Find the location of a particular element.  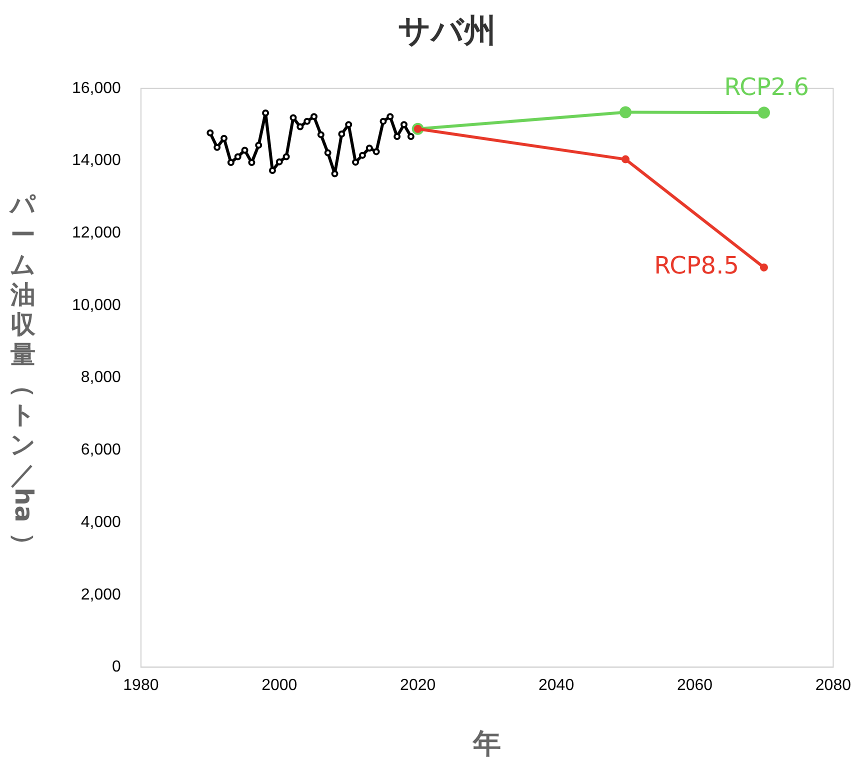

x-tick-label: 2000 is located at coordinates (280, 685).